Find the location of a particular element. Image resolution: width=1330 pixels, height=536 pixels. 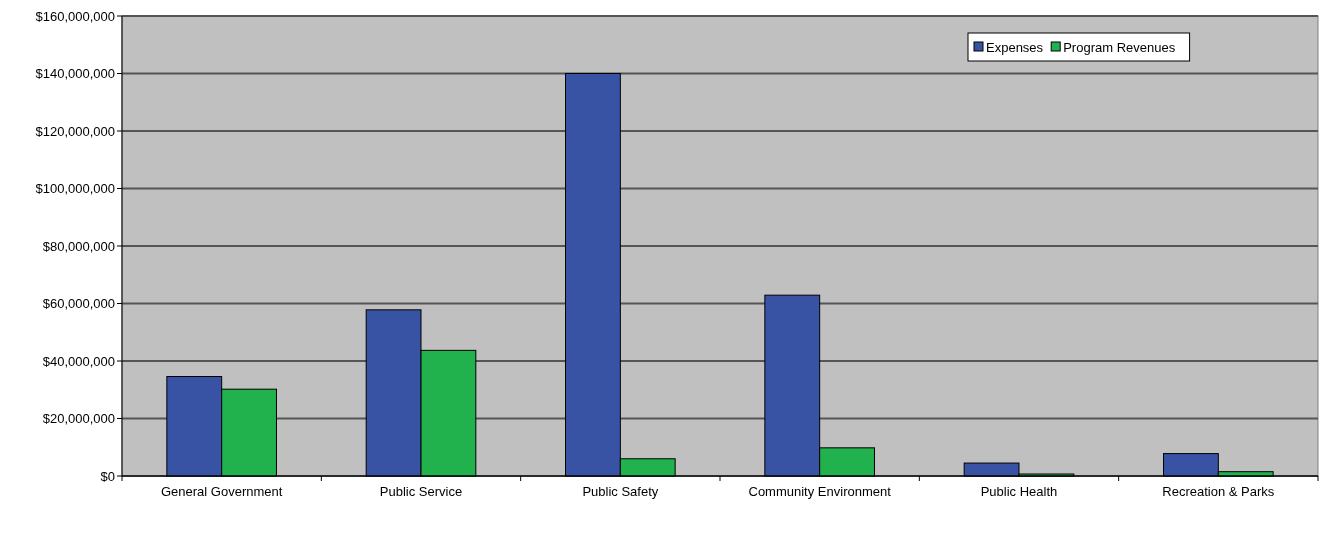

legend-label: Program Revenues is located at coordinates (1119, 47).